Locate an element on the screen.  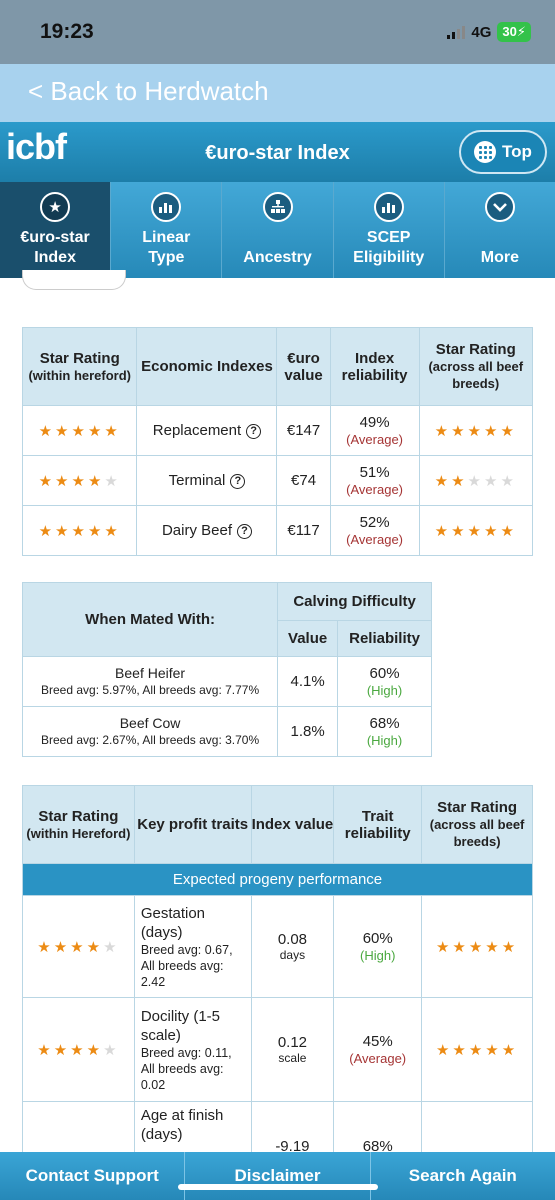
signal-icon is located at coordinates (456, 32).